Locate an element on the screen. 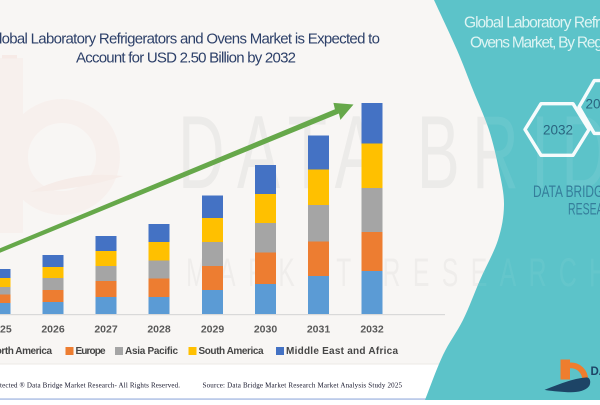 The image size is (600, 405). svg-text: 2025 is located at coordinates (6, 329).